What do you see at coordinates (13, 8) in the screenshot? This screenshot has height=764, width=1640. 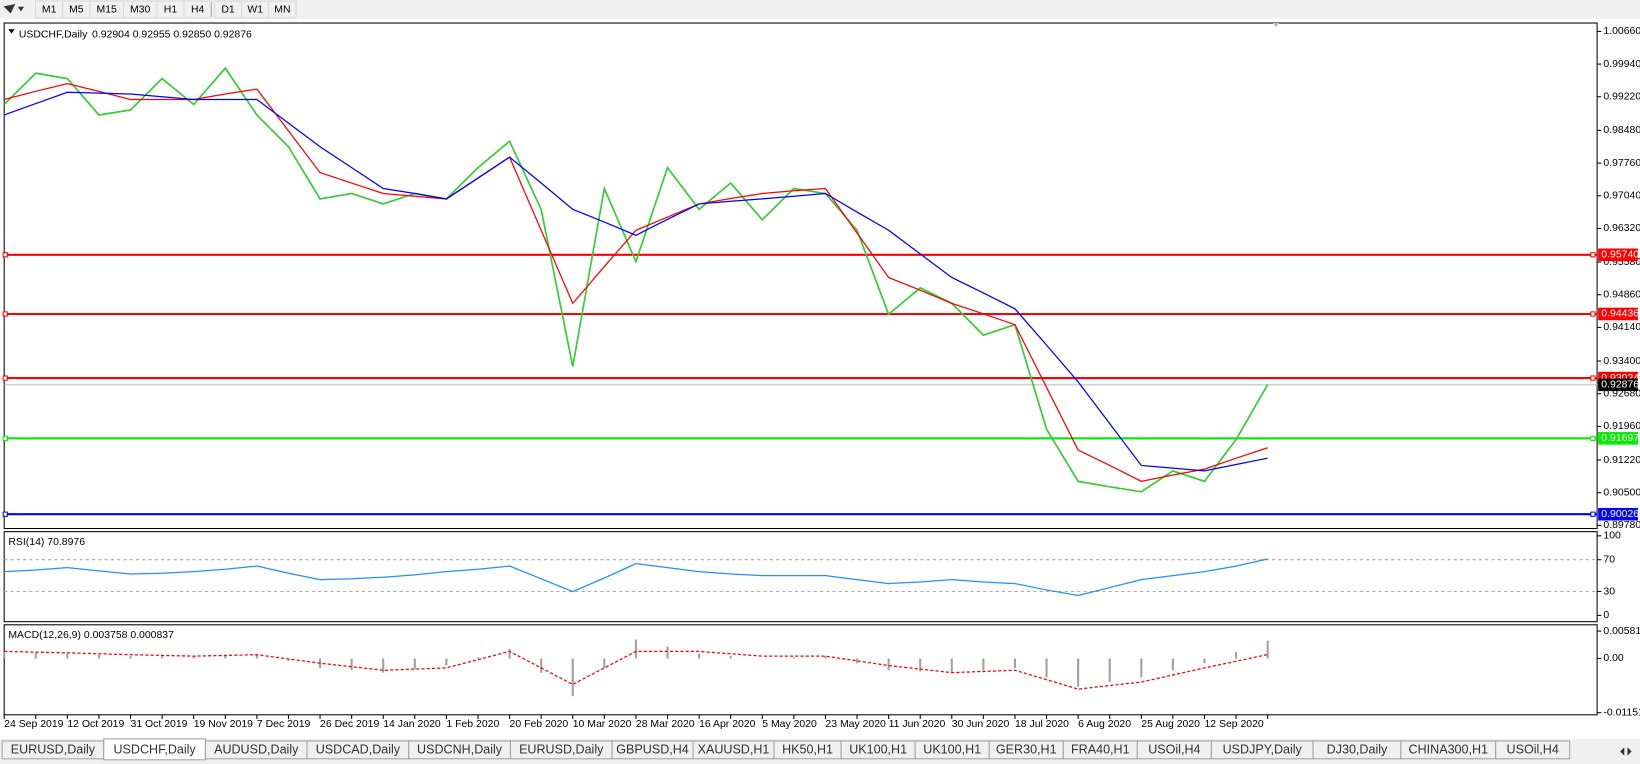 I see `cursor-tool` at bounding box center [13, 8].